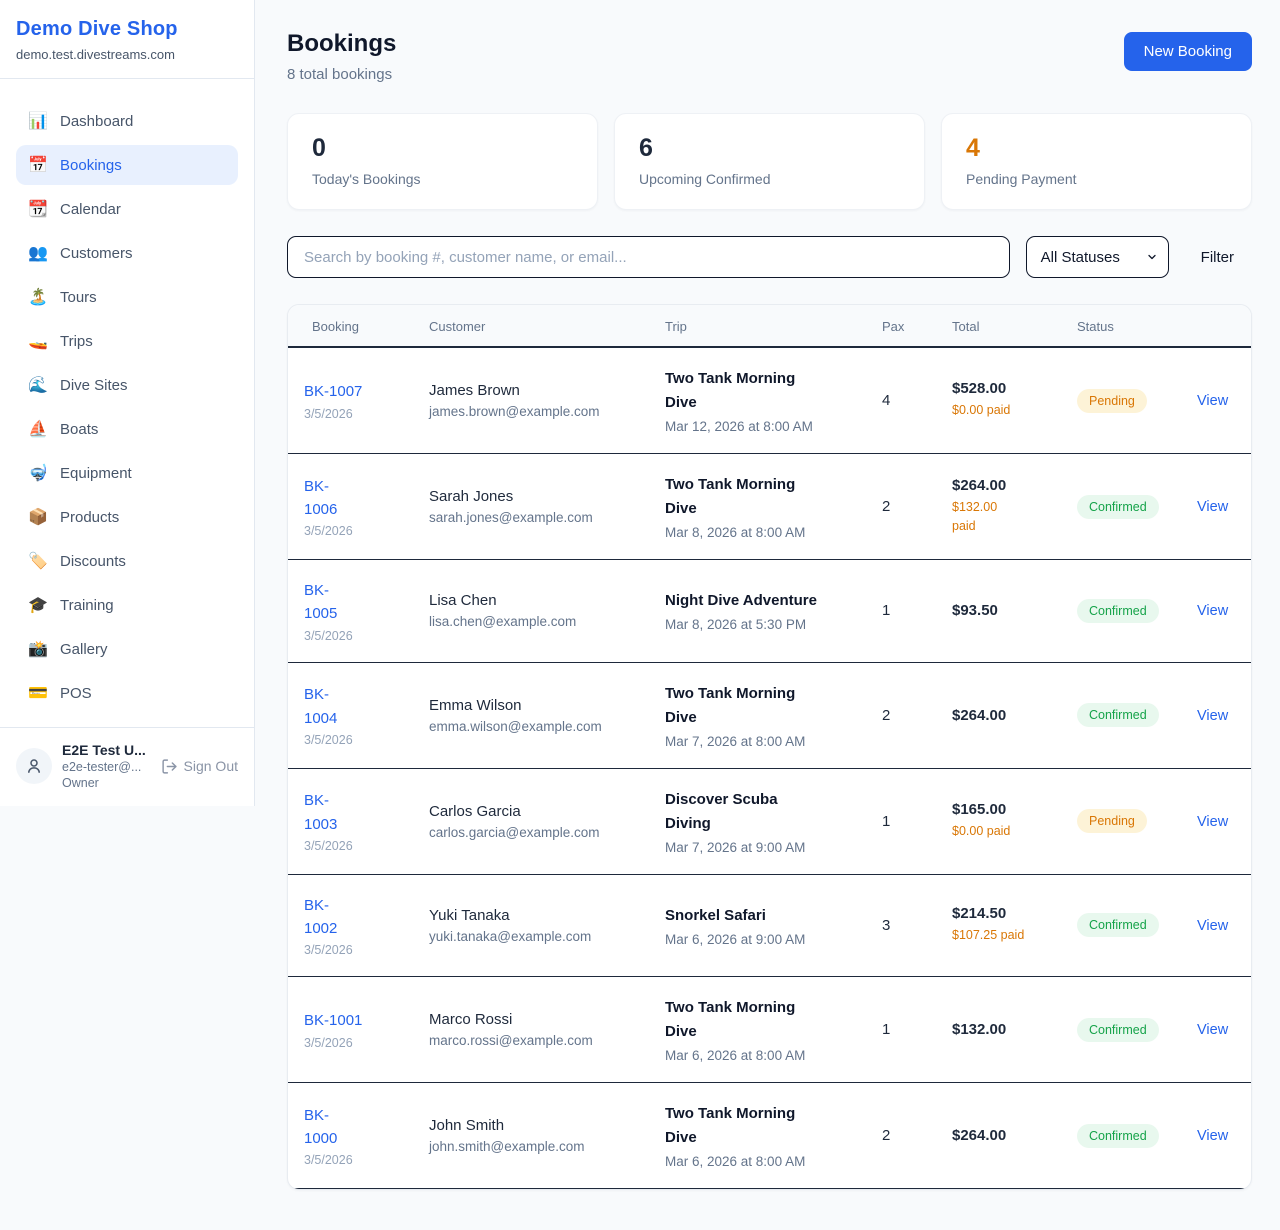 This screenshot has height=1230, width=1280. Describe the element at coordinates (966, 326) in the screenshot. I see `column-header-total: Total` at that location.